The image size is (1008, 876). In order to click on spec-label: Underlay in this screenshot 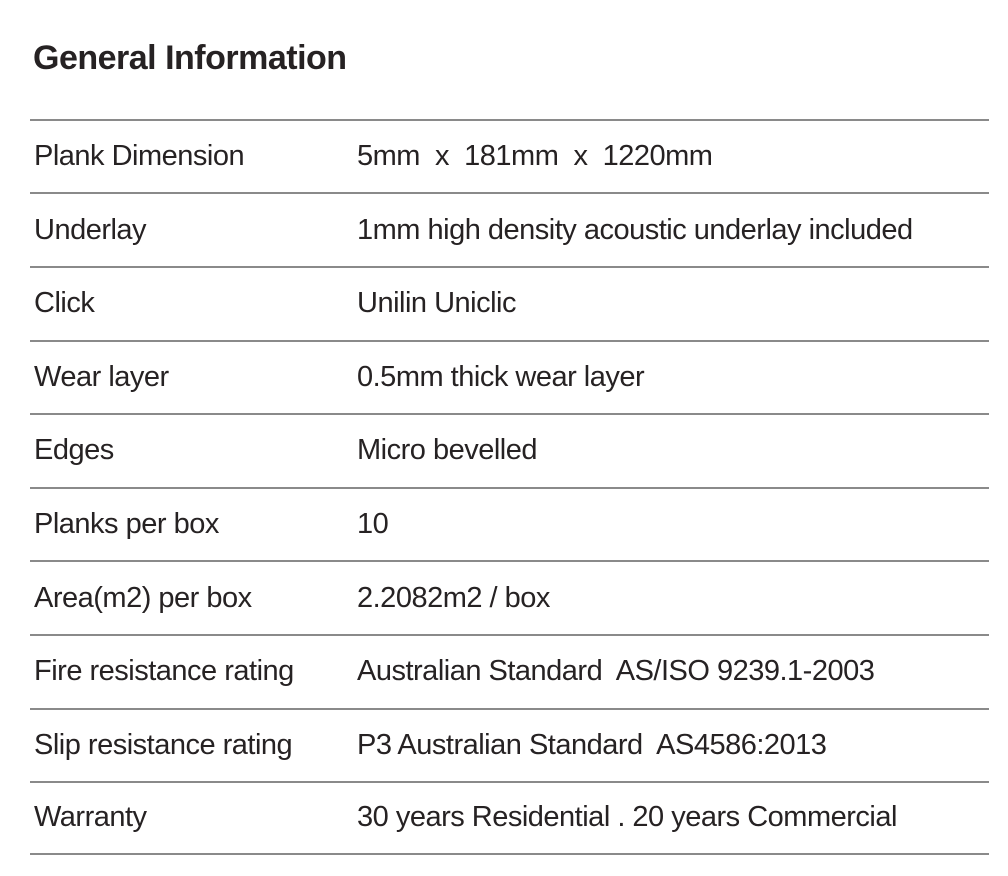, I will do `click(90, 229)`.